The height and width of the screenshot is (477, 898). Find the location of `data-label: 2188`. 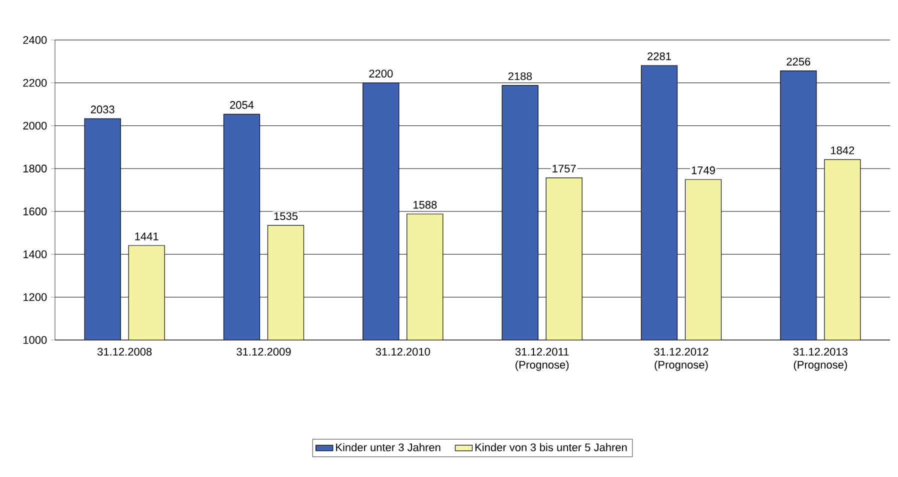

data-label: 2188 is located at coordinates (520, 76).